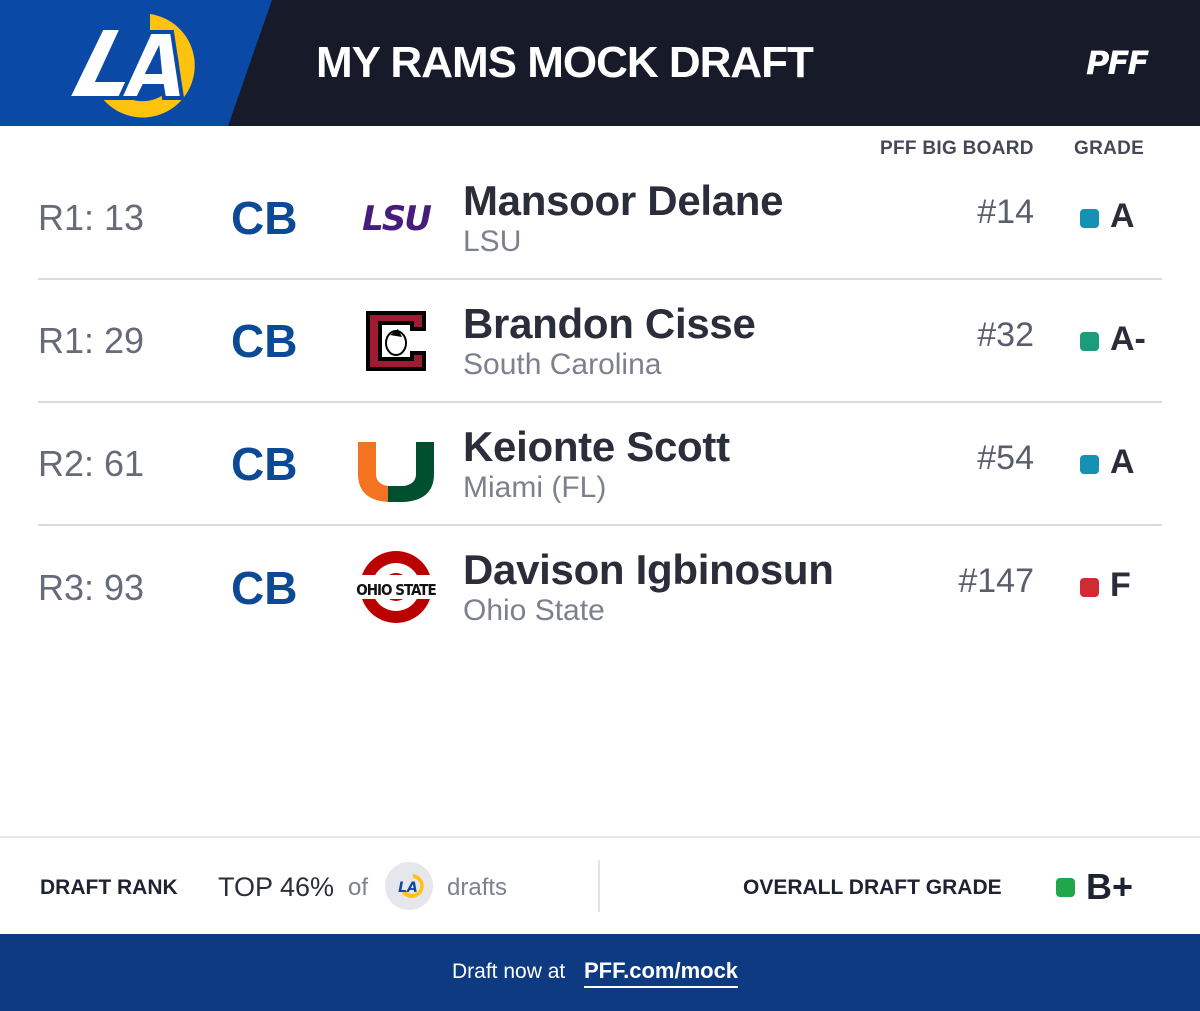 Image resolution: width=1200 pixels, height=1011 pixels. I want to click on draft-rank-value: TOP 46%, so click(276, 887).